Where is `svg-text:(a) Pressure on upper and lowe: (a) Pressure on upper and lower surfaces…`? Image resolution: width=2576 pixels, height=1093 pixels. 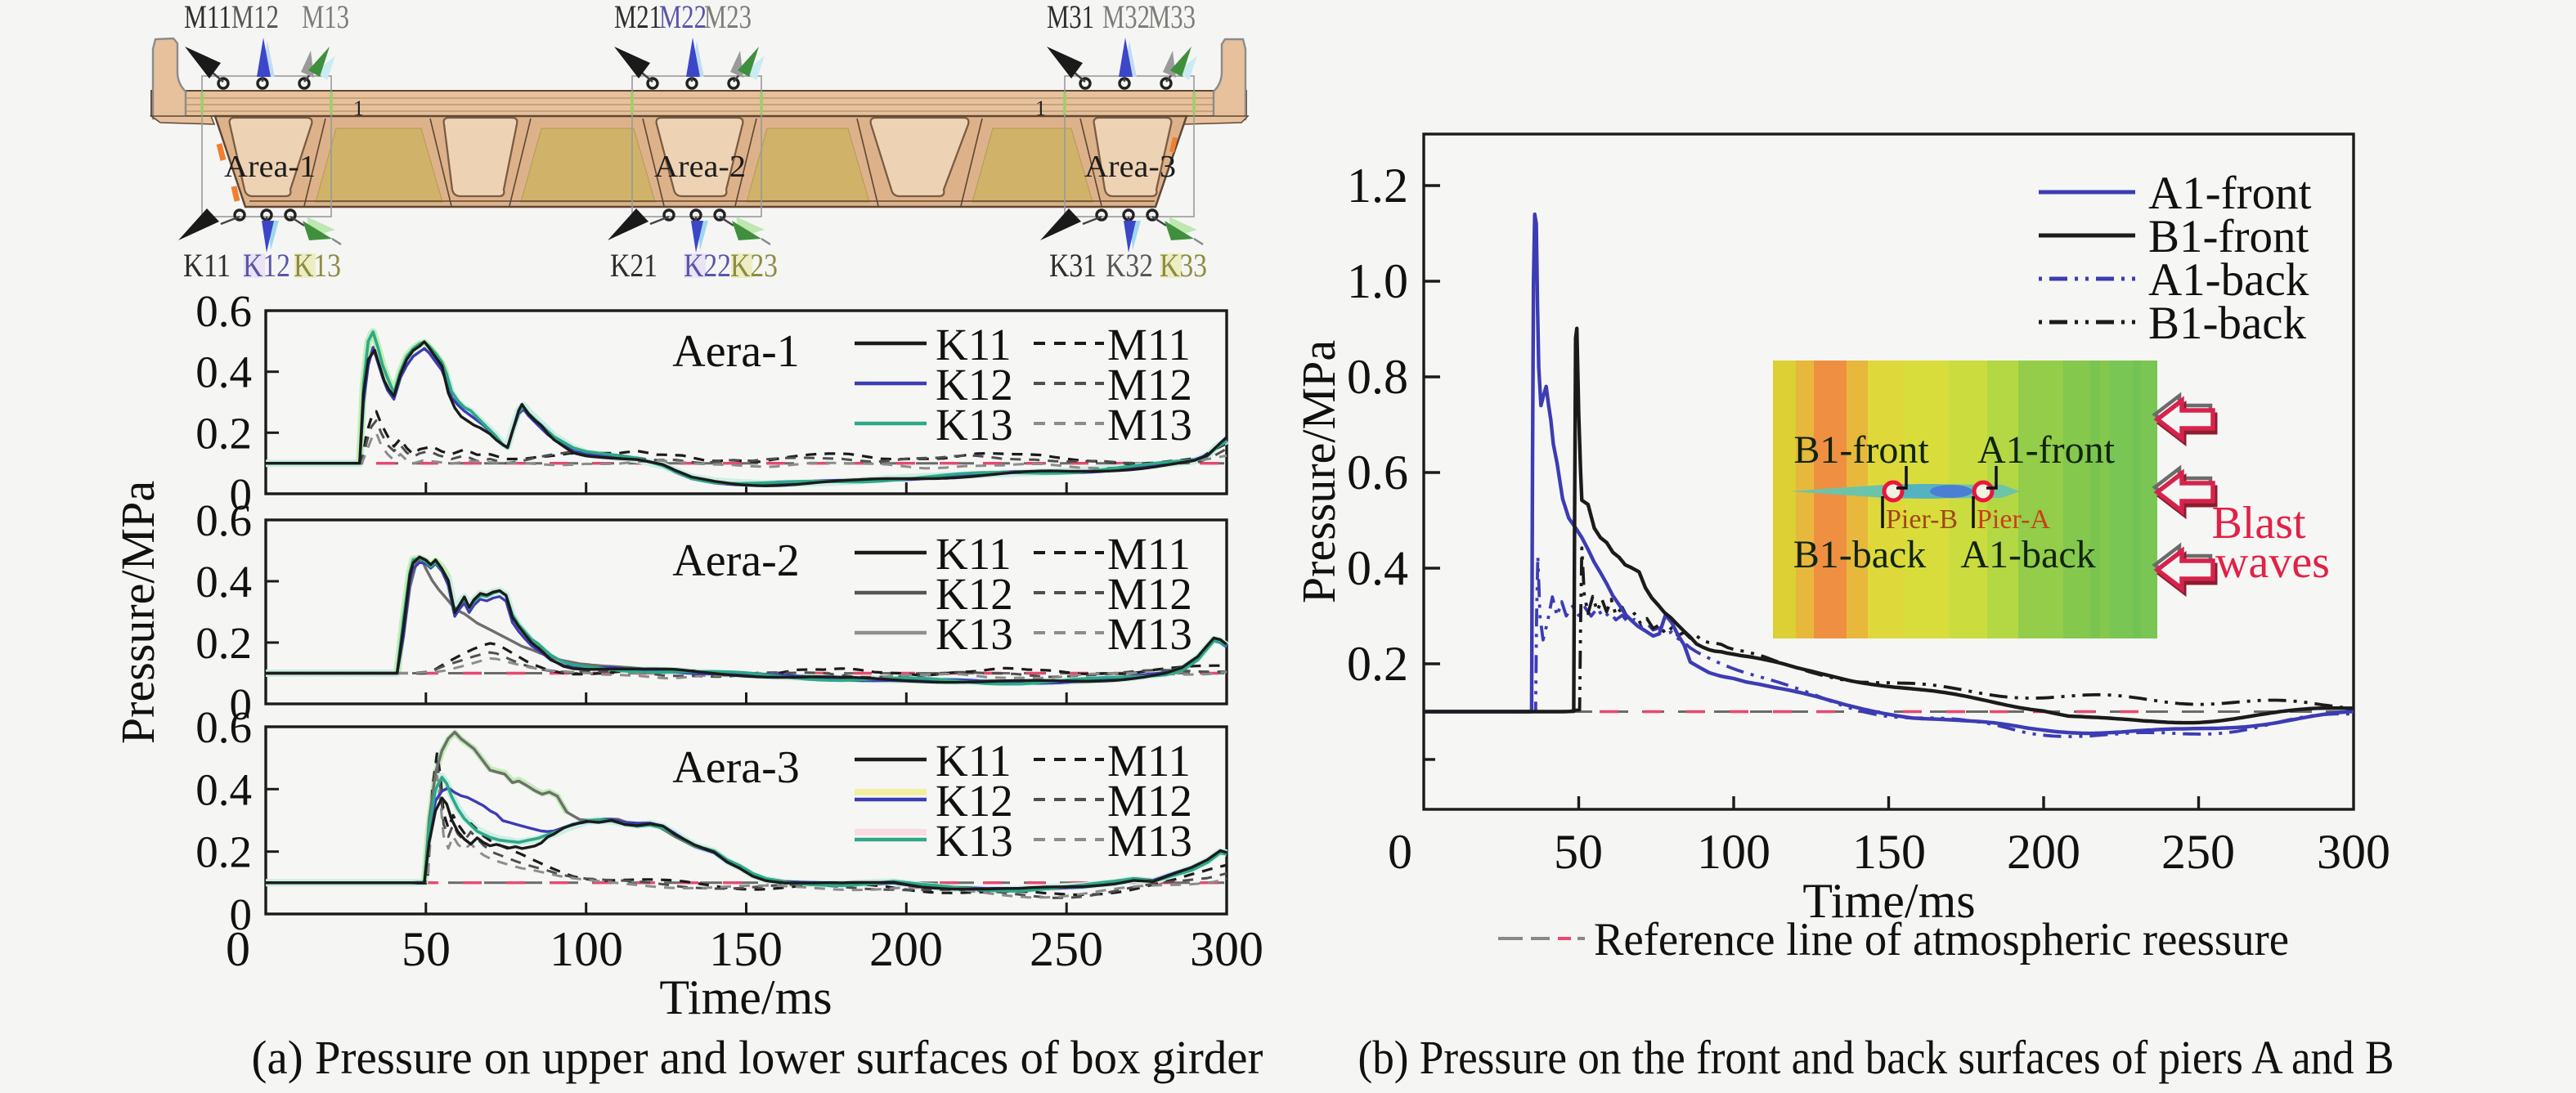
svg-text:(a) Pressure on upper and lowe: (a) Pressure on upper and lower surfaces… is located at coordinates (758, 1057).